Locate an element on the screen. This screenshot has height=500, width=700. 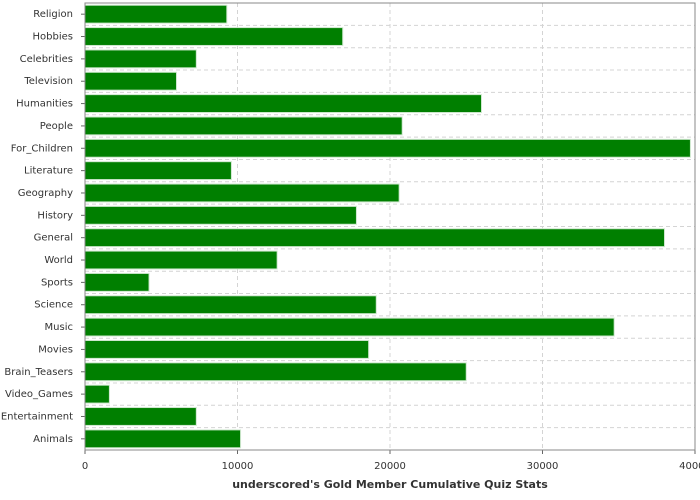
y-tick-label: Celebrities is located at coordinates (46, 59).